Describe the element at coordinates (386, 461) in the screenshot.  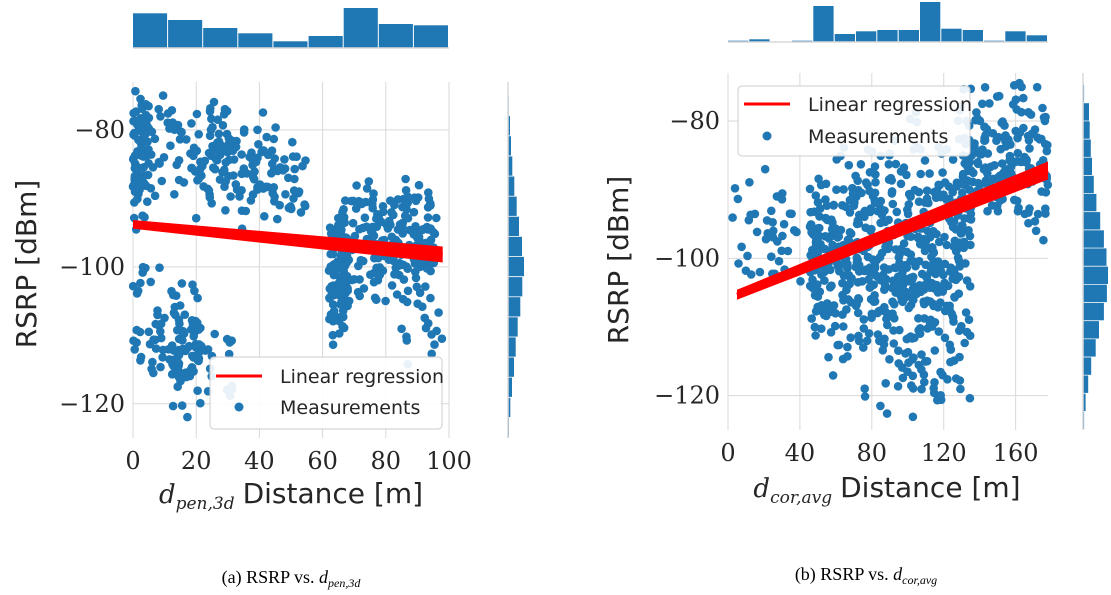
I see `x-tick-label: 80` at that location.